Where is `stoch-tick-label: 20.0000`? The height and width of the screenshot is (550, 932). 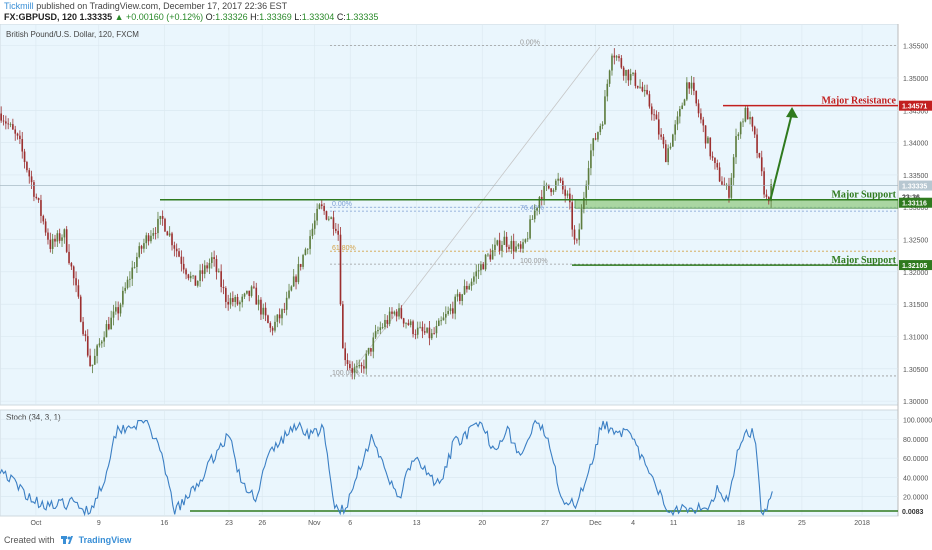 stoch-tick-label: 20.0000 is located at coordinates (915, 498).